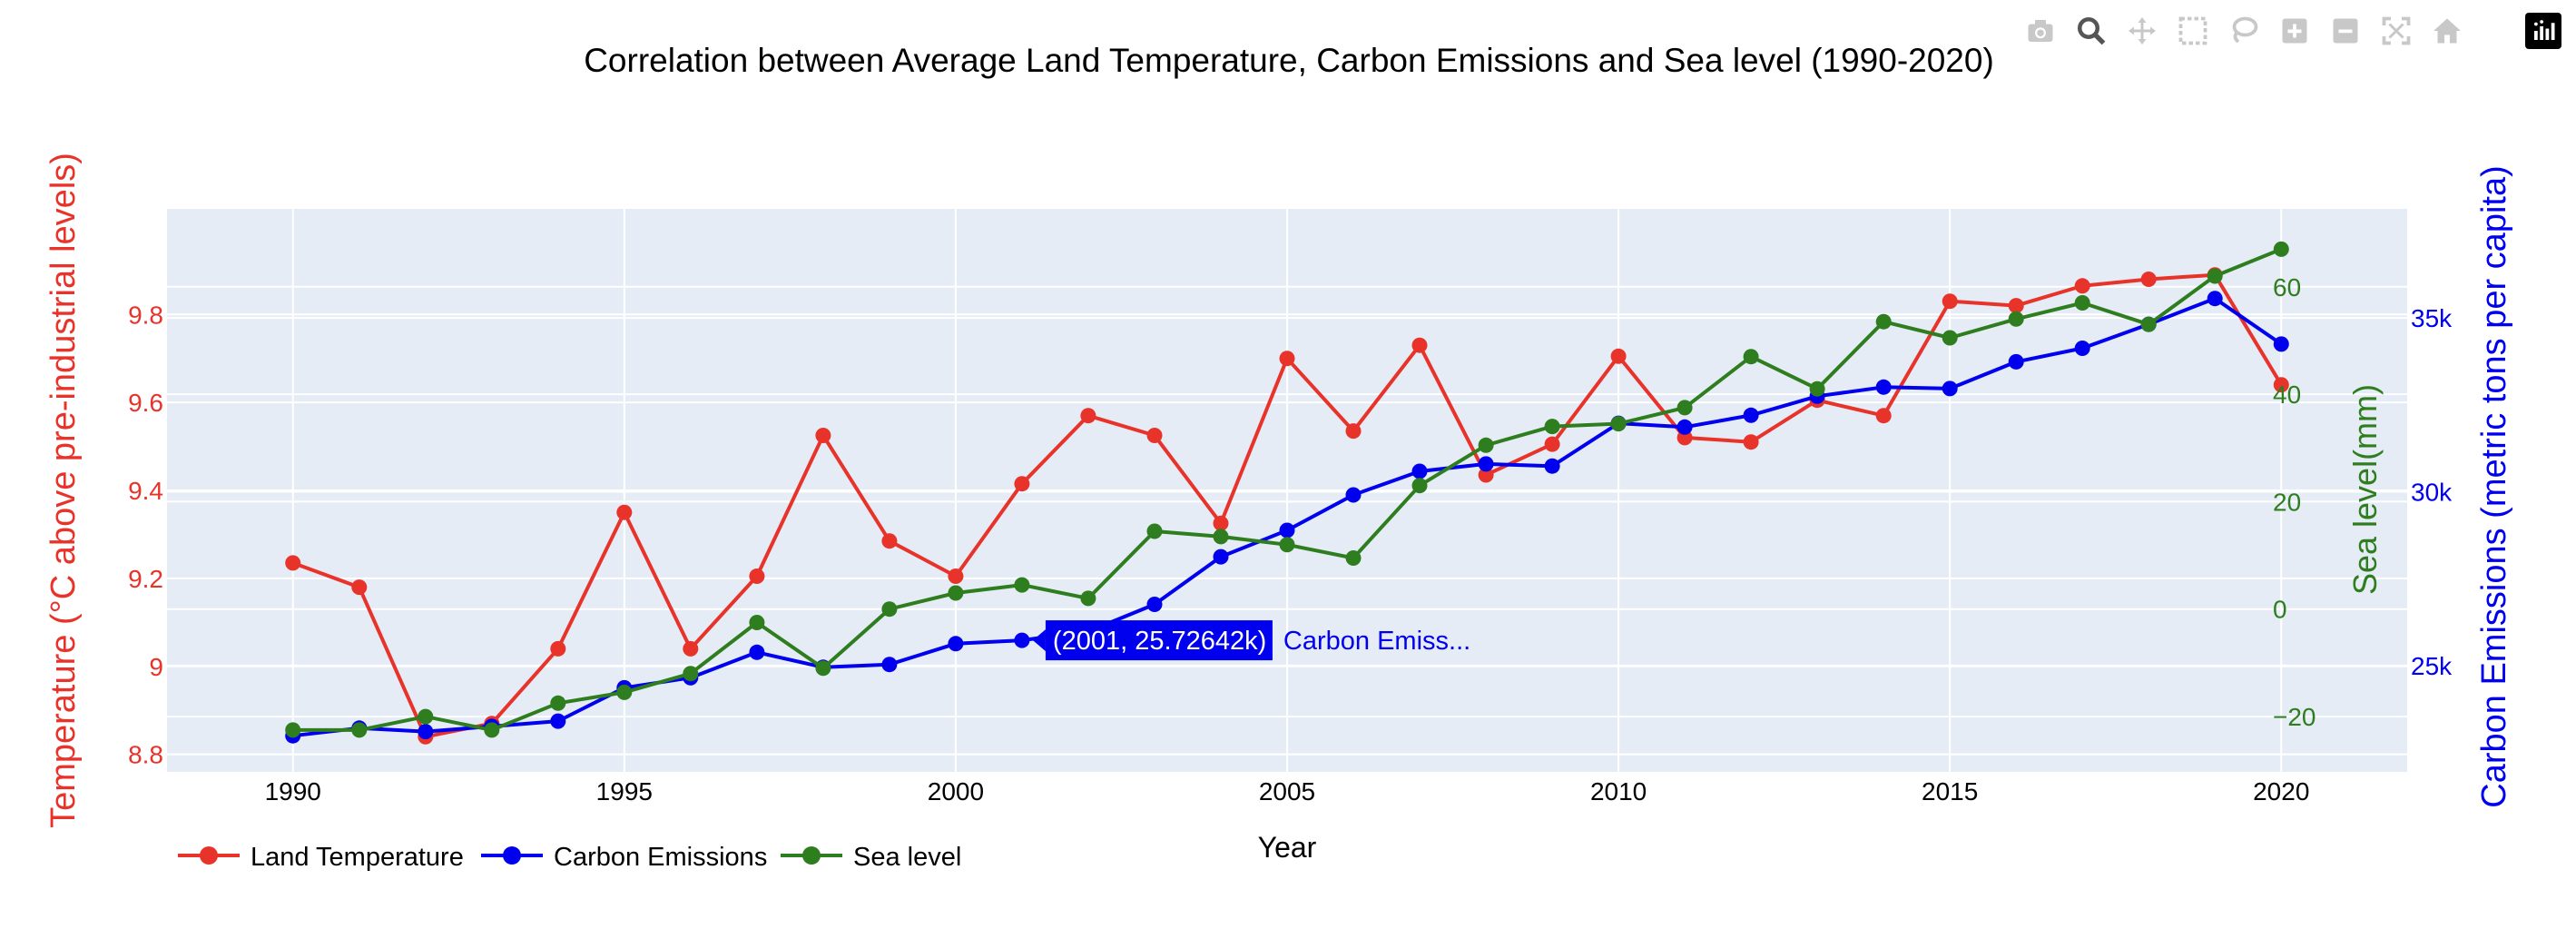 The width and height of the screenshot is (2576, 939). Describe the element at coordinates (2432, 666) in the screenshot. I see `y-tick-label: 25k` at that location.